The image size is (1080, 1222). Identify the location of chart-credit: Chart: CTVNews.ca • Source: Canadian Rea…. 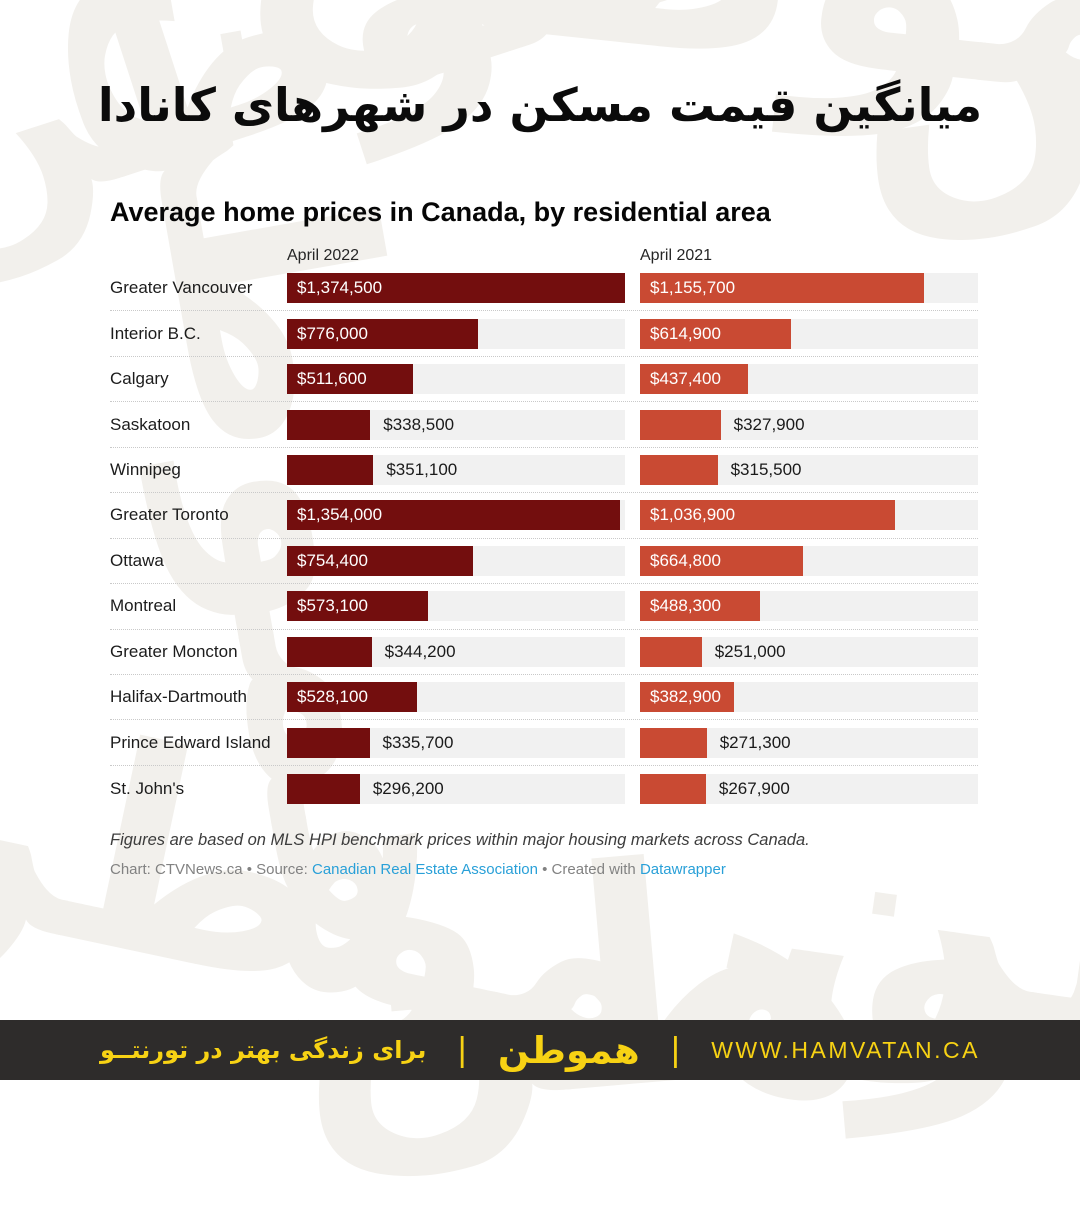
(418, 869).